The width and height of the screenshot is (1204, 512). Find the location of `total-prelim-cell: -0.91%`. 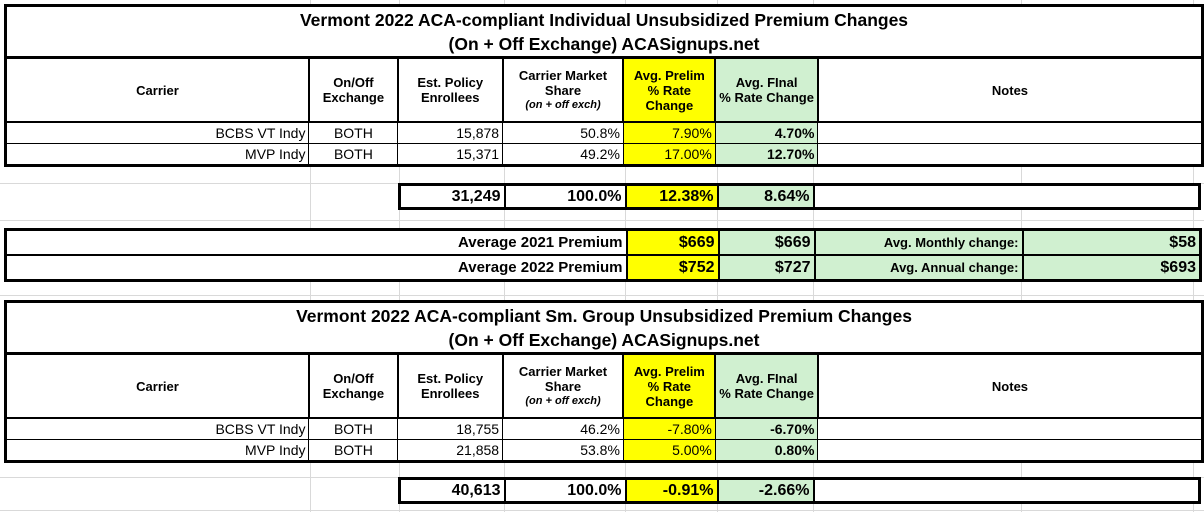

total-prelim-cell: -0.91% is located at coordinates (671, 490).